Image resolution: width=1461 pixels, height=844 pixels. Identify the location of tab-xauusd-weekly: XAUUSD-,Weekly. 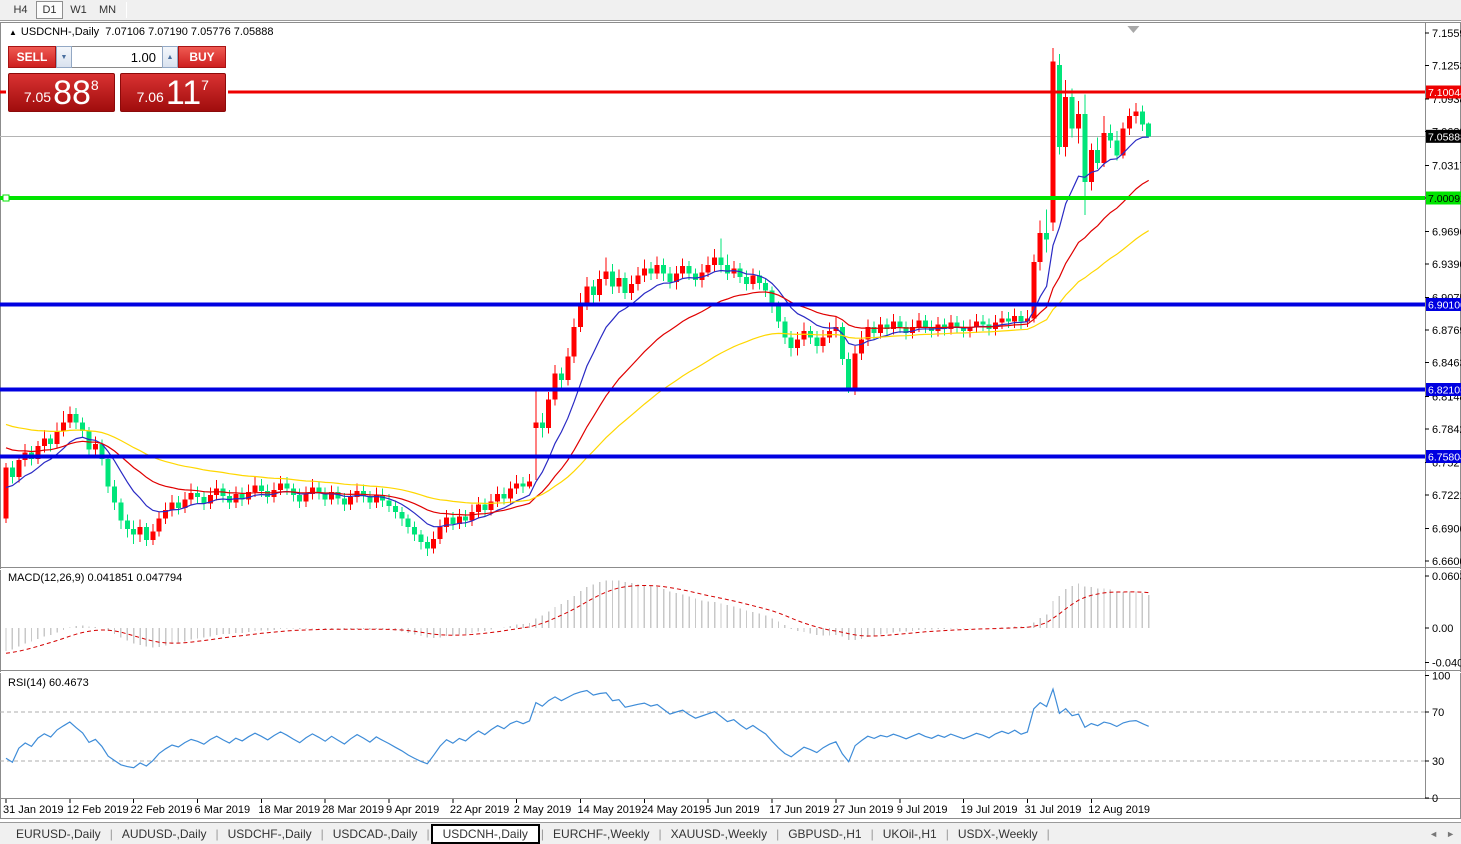
(719, 833).